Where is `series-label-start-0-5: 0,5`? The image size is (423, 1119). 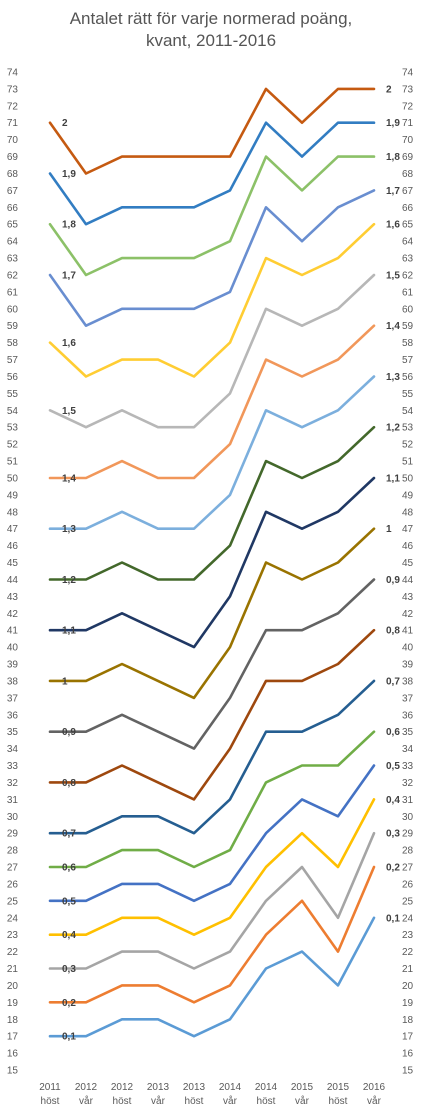
series-label-start-0-5: 0,5 is located at coordinates (69, 901).